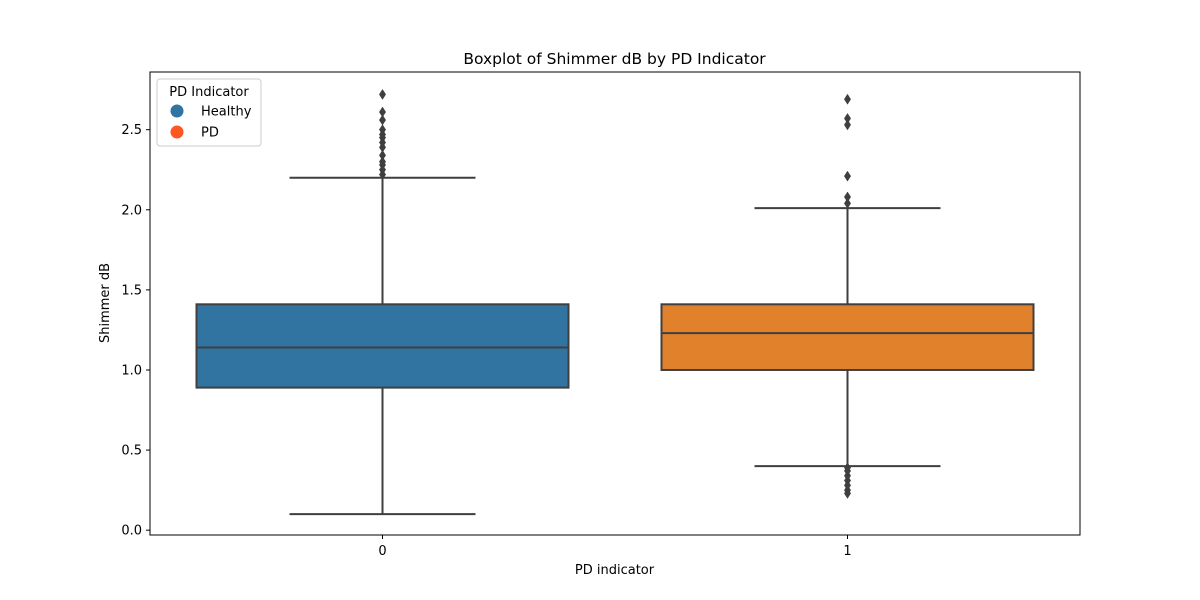 The height and width of the screenshot is (600, 1200). Describe the element at coordinates (614, 59) in the screenshot. I see `chart-title: Boxplot of Shimmer dB by PD Indicator` at that location.